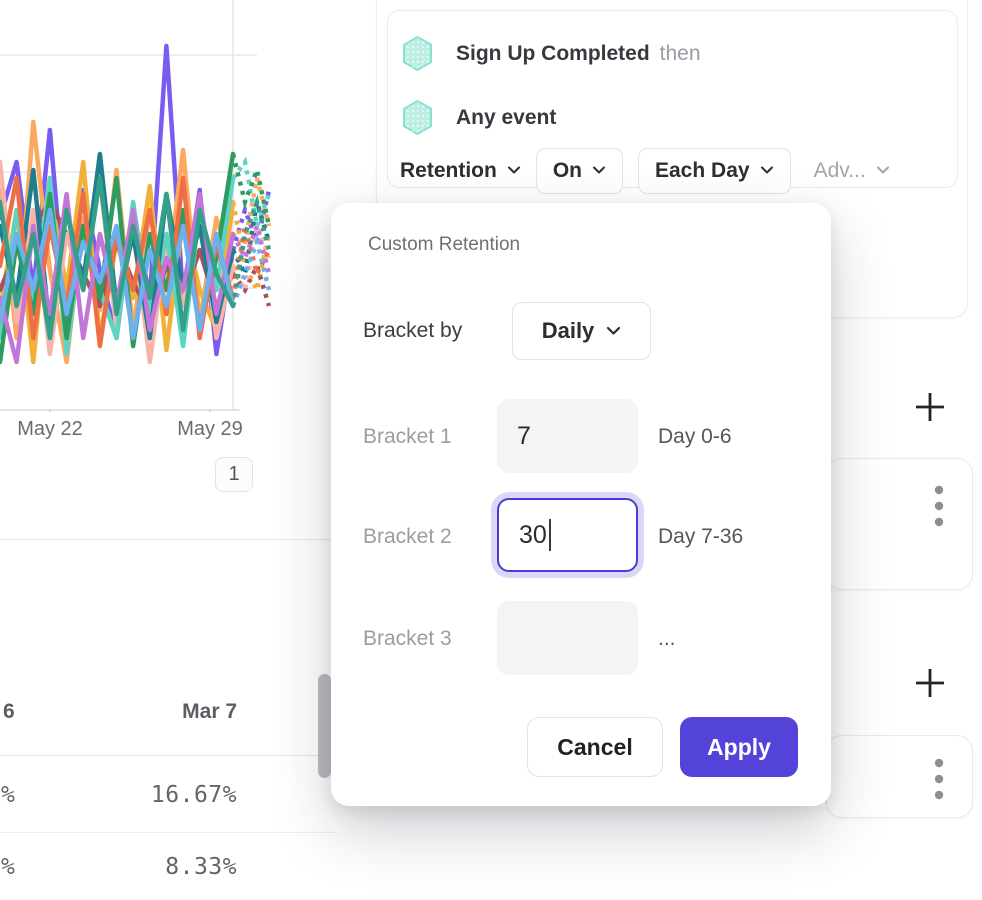 Image resolution: width=982 pixels, height=900 pixels. I want to click on retention-line-chart, so click(136, 206).